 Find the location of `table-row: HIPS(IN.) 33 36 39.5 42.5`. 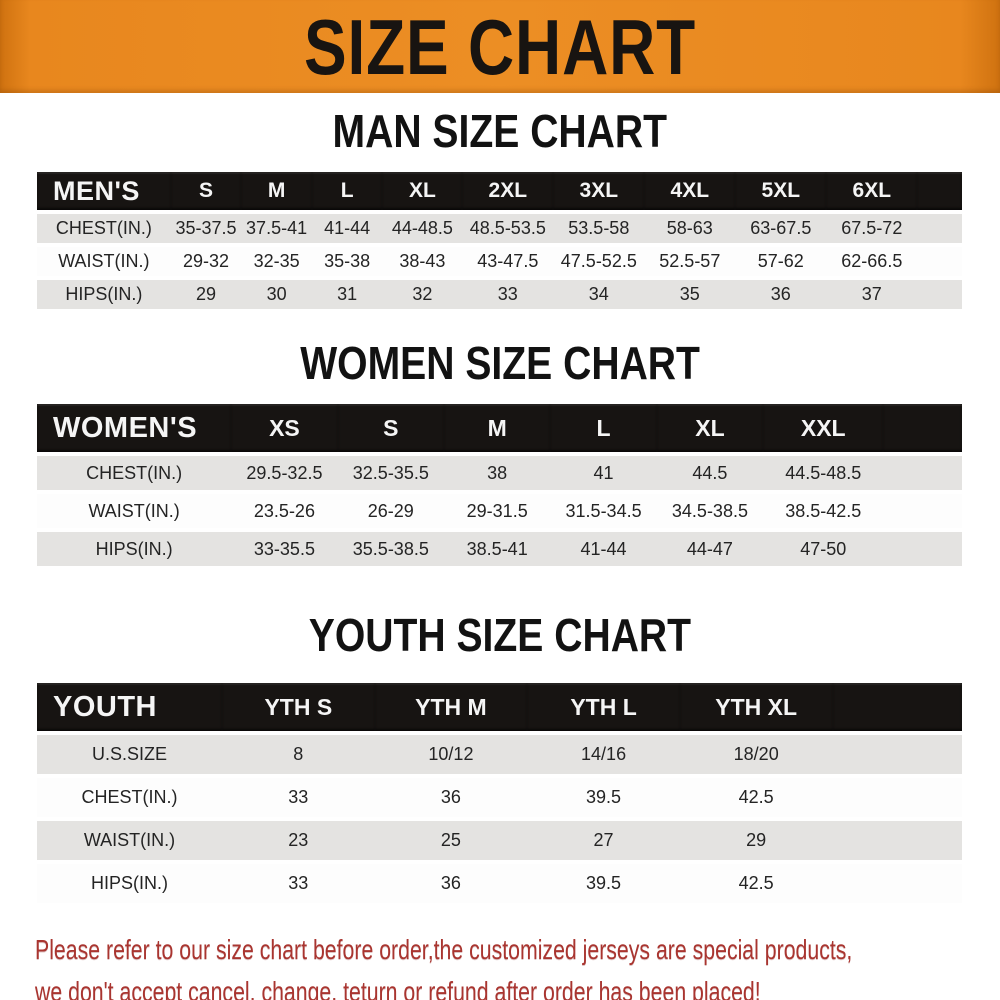

table-row: HIPS(IN.) 33 36 39.5 42.5 is located at coordinates (499, 885).